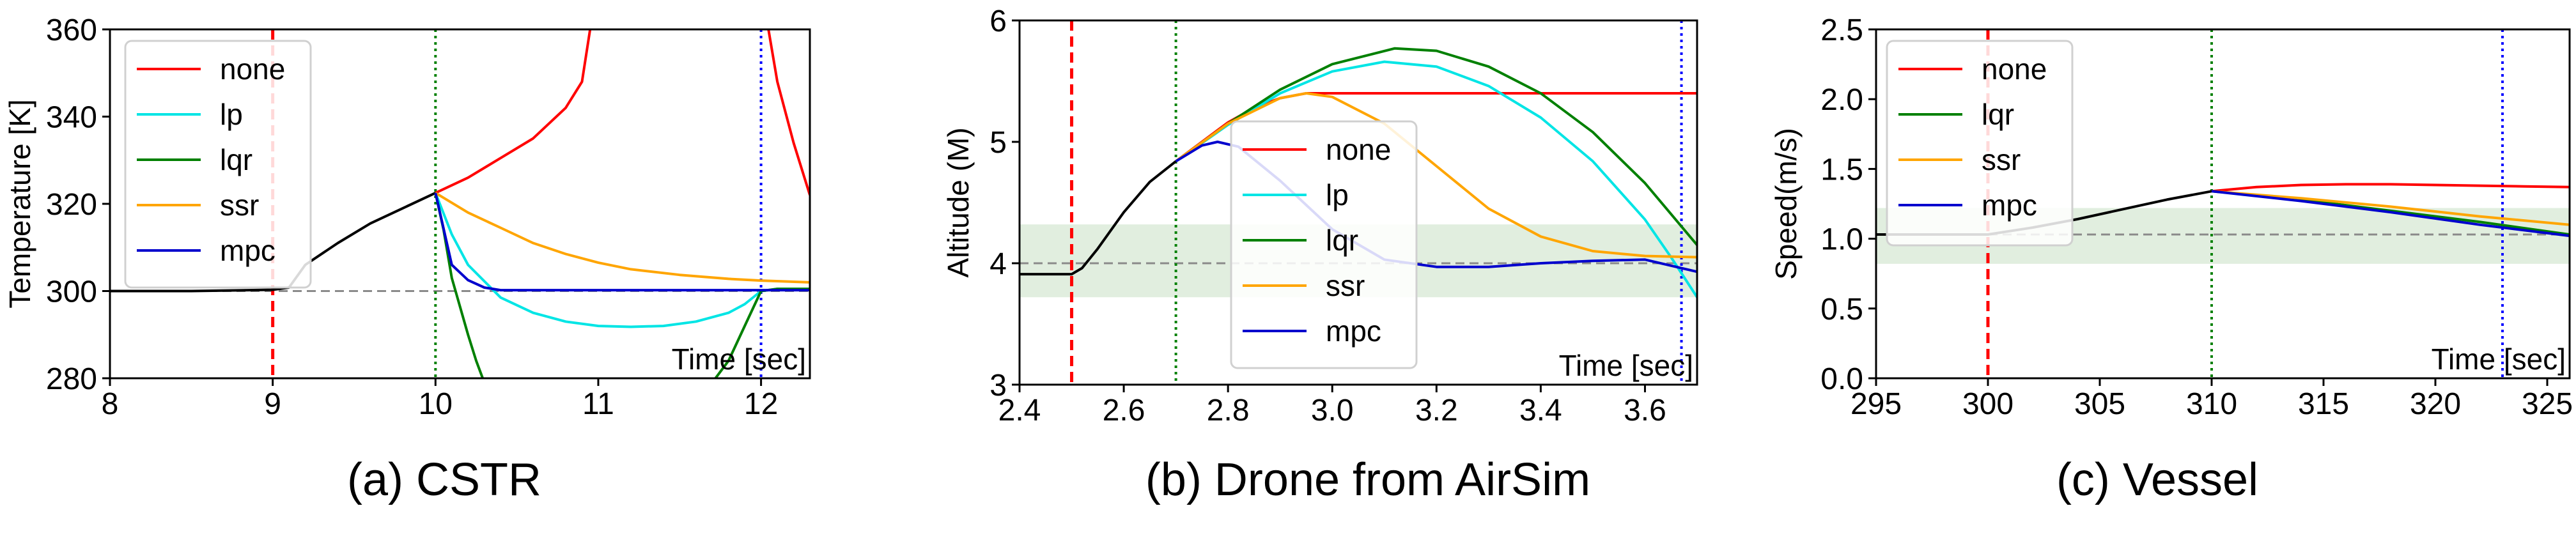  What do you see at coordinates (1645, 410) in the screenshot?
I see `x-tick-label: 3.6` at bounding box center [1645, 410].